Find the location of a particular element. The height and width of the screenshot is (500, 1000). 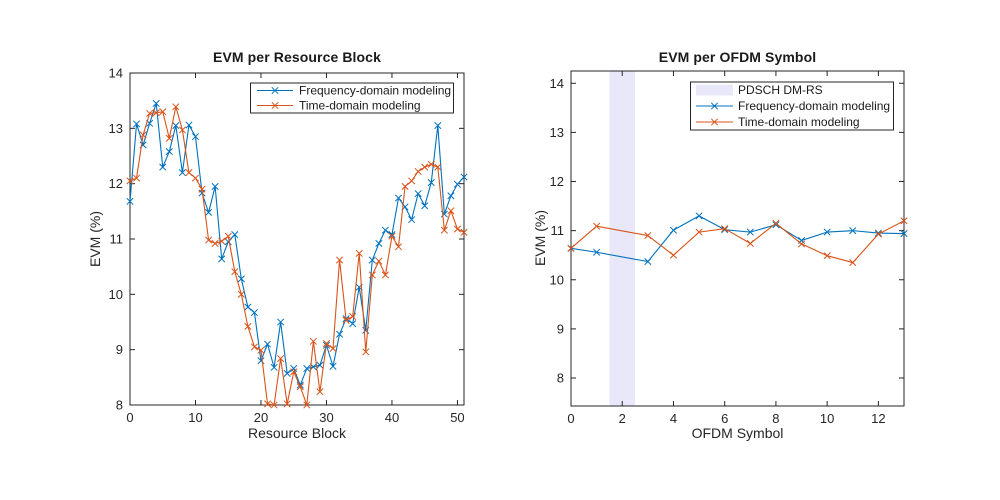

svg-text: 40 is located at coordinates (392, 417).